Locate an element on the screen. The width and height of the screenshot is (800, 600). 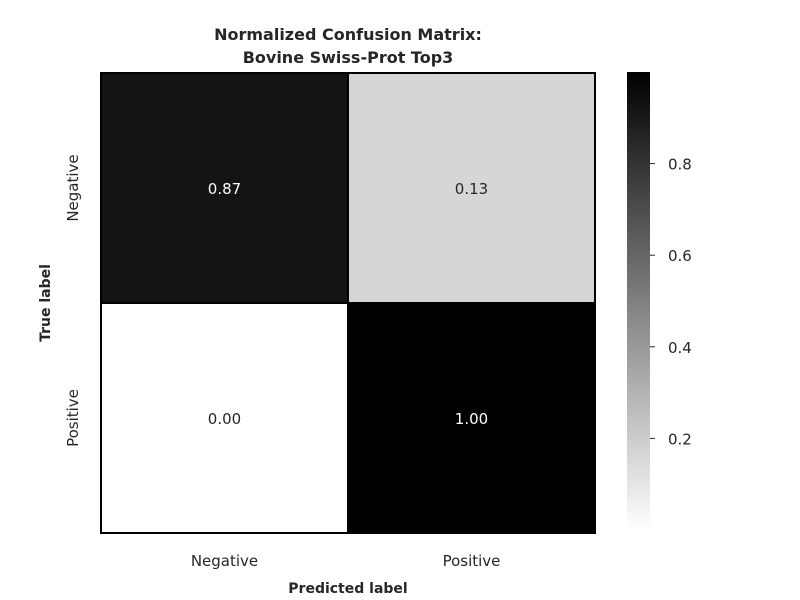
x-tick-label: Negative is located at coordinates (224, 561).